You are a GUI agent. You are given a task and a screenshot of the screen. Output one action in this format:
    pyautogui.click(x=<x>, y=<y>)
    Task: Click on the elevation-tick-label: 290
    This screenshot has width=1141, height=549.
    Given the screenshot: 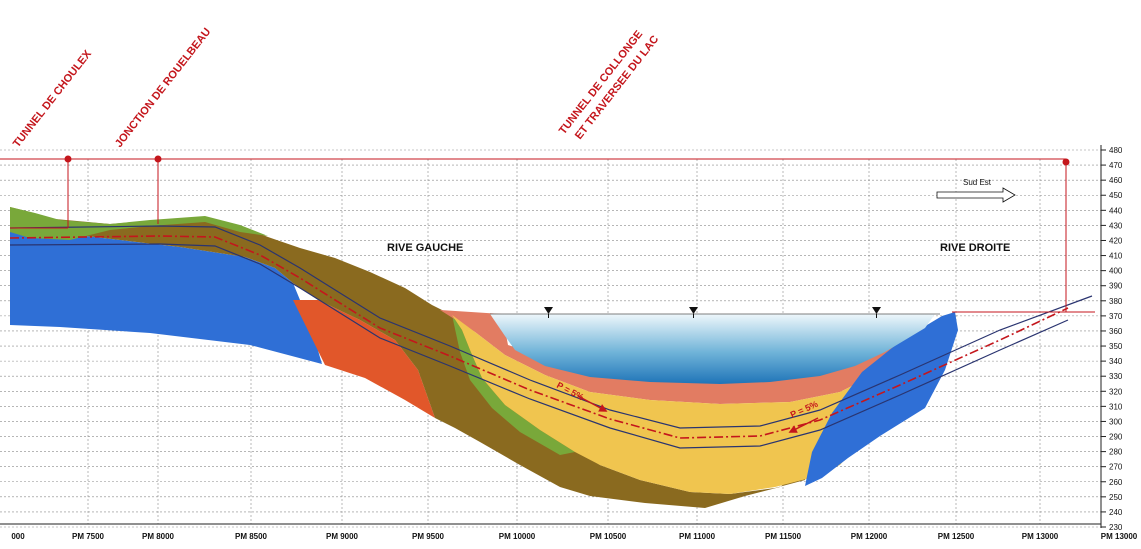 What is the action you would take?
    pyautogui.click(x=1116, y=437)
    